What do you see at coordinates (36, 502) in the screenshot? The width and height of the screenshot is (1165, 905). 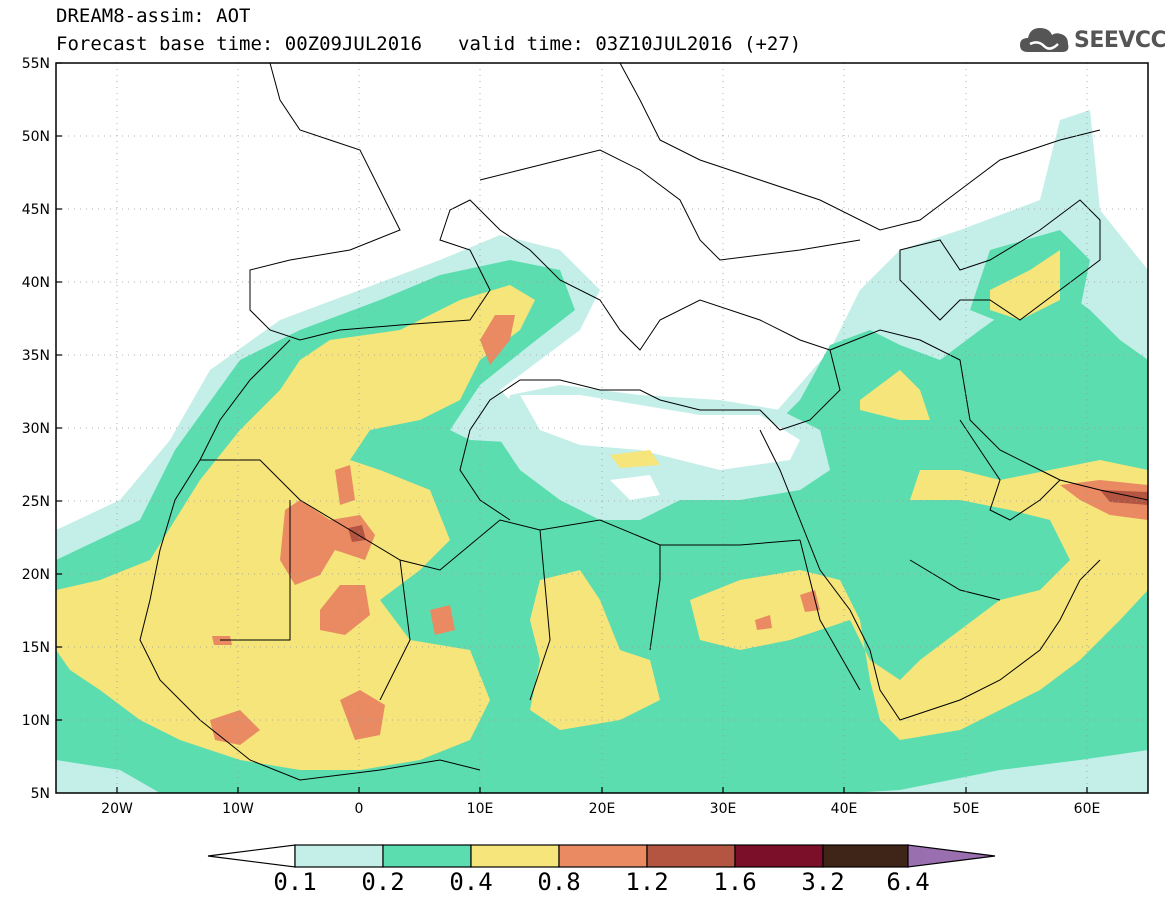 I see `lat-label: 25N` at bounding box center [36, 502].